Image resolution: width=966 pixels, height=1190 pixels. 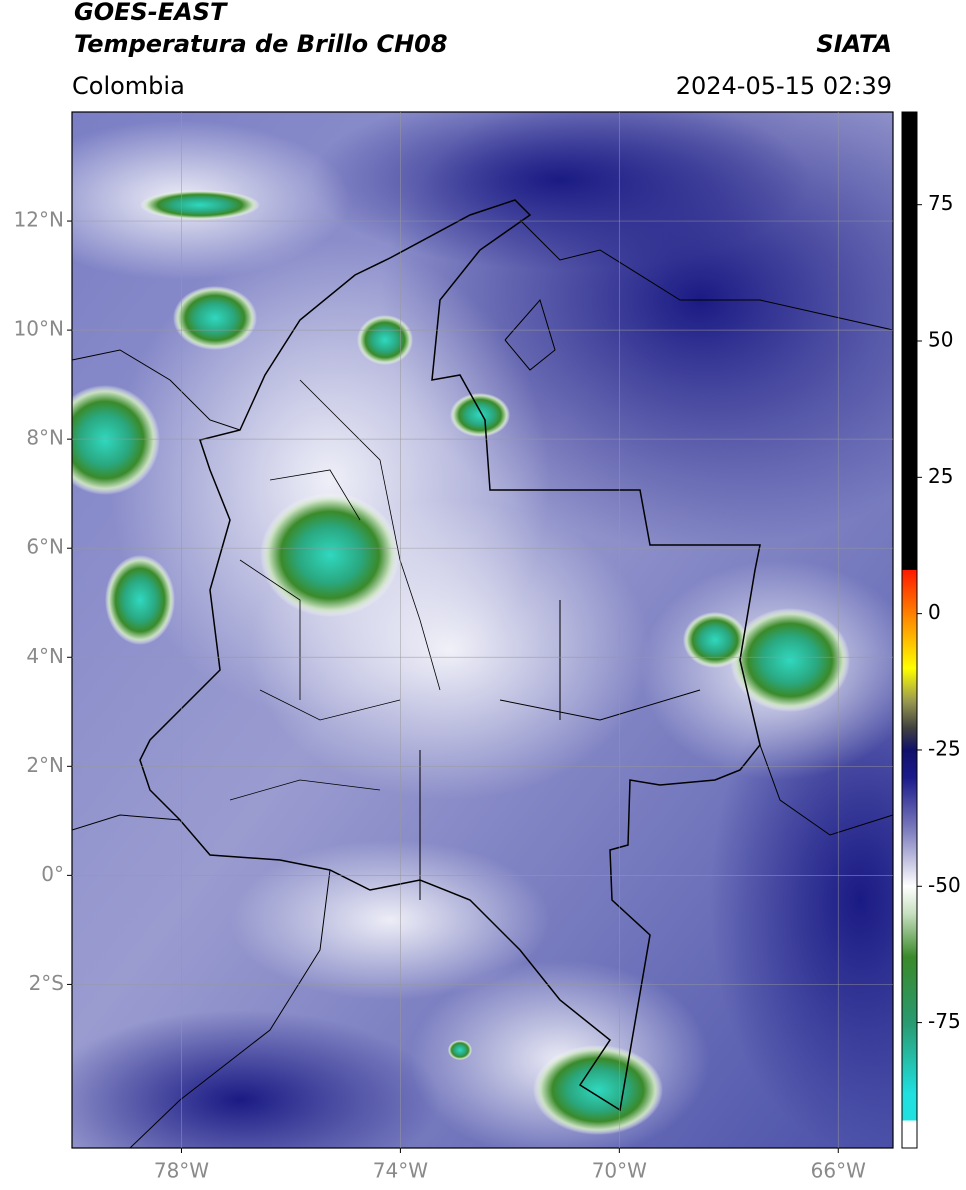 What do you see at coordinates (45, 438) in the screenshot?
I see `y-tick-label: 8°N` at bounding box center [45, 438].